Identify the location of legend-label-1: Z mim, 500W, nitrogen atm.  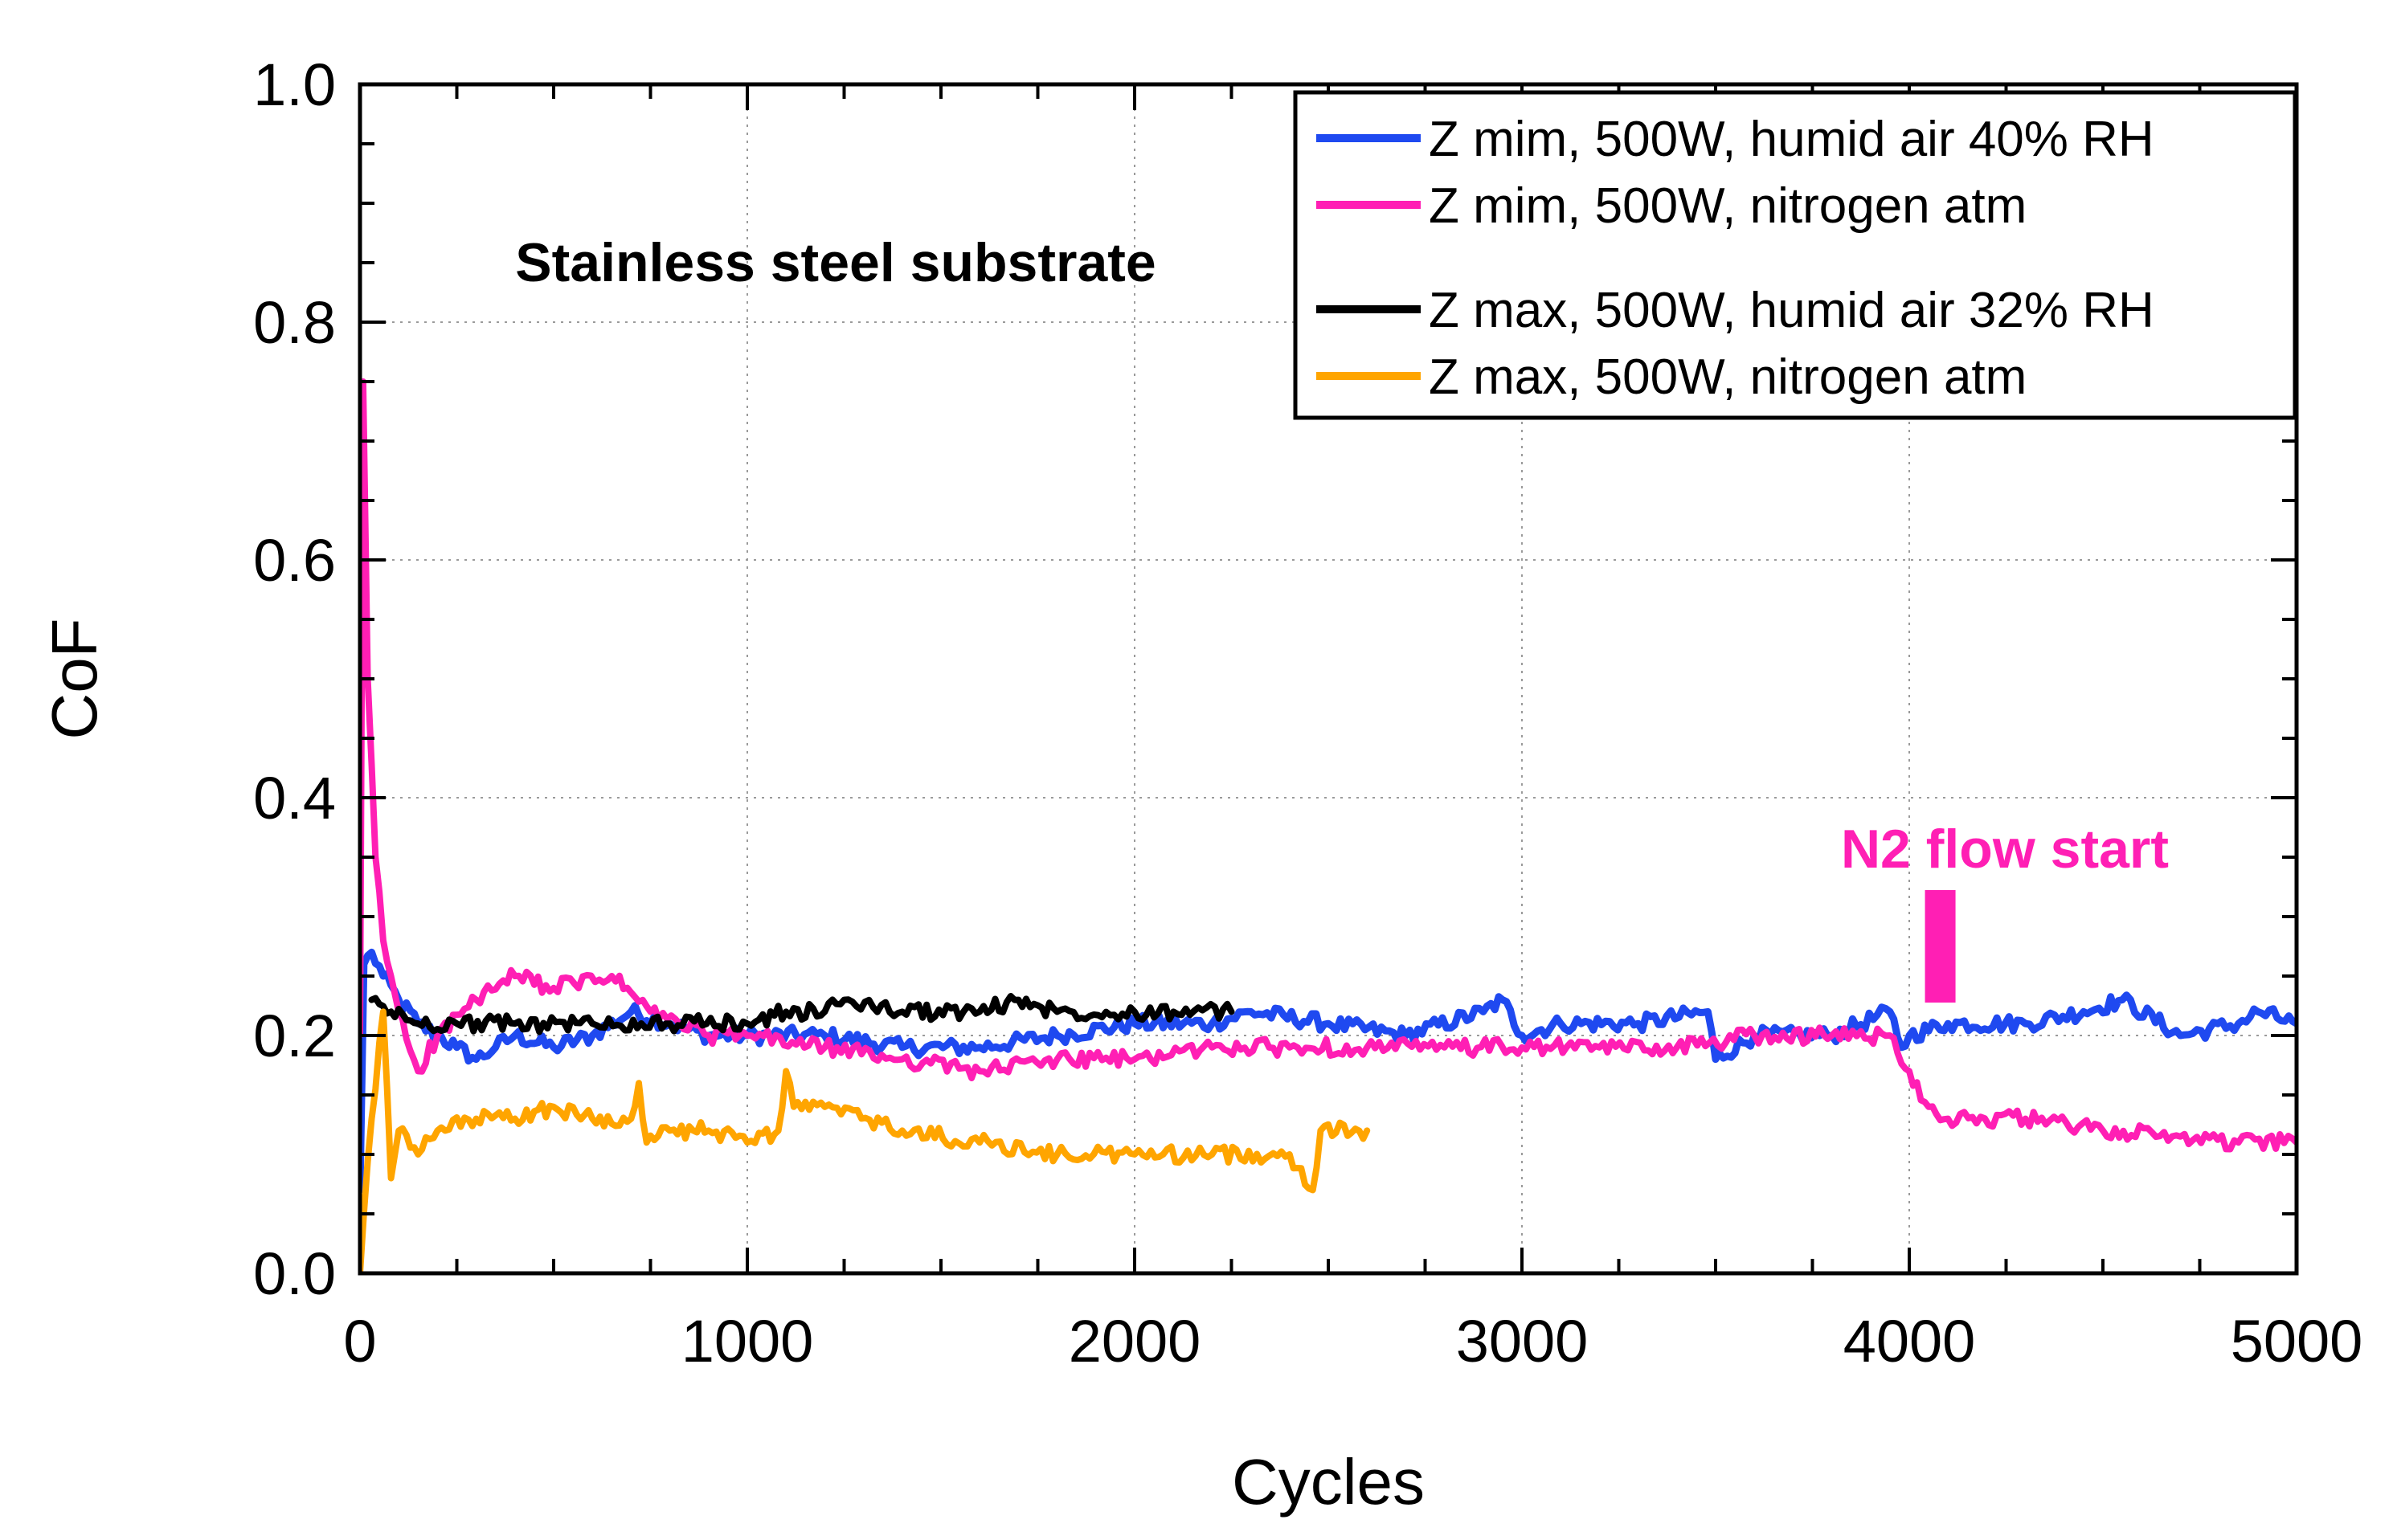
(1728, 206).